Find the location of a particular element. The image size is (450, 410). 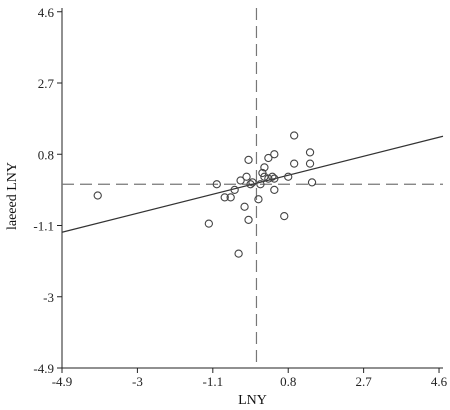

x-tick-label: 2.7 is located at coordinates (364, 381).